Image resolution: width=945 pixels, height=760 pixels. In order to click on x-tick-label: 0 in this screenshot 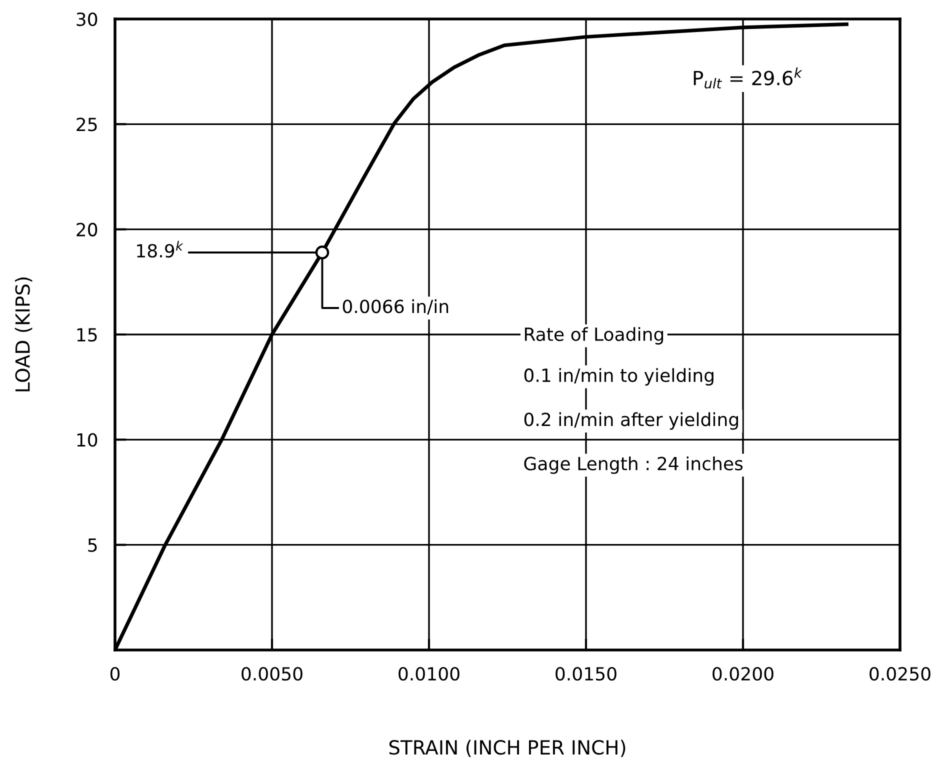, I will do `click(115, 673)`.